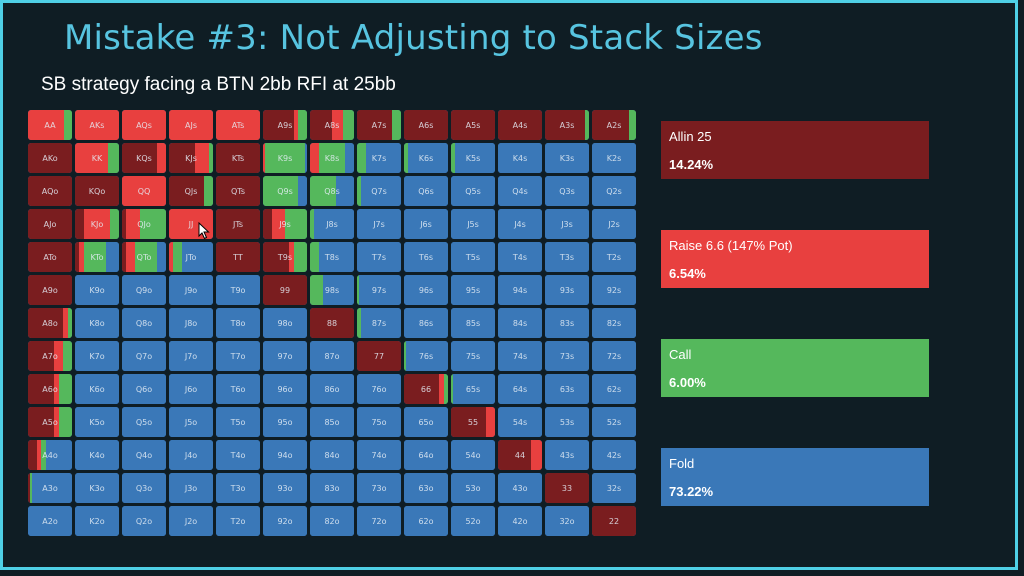  What do you see at coordinates (191, 389) in the screenshot?
I see `hand-cell: J6o` at bounding box center [191, 389].